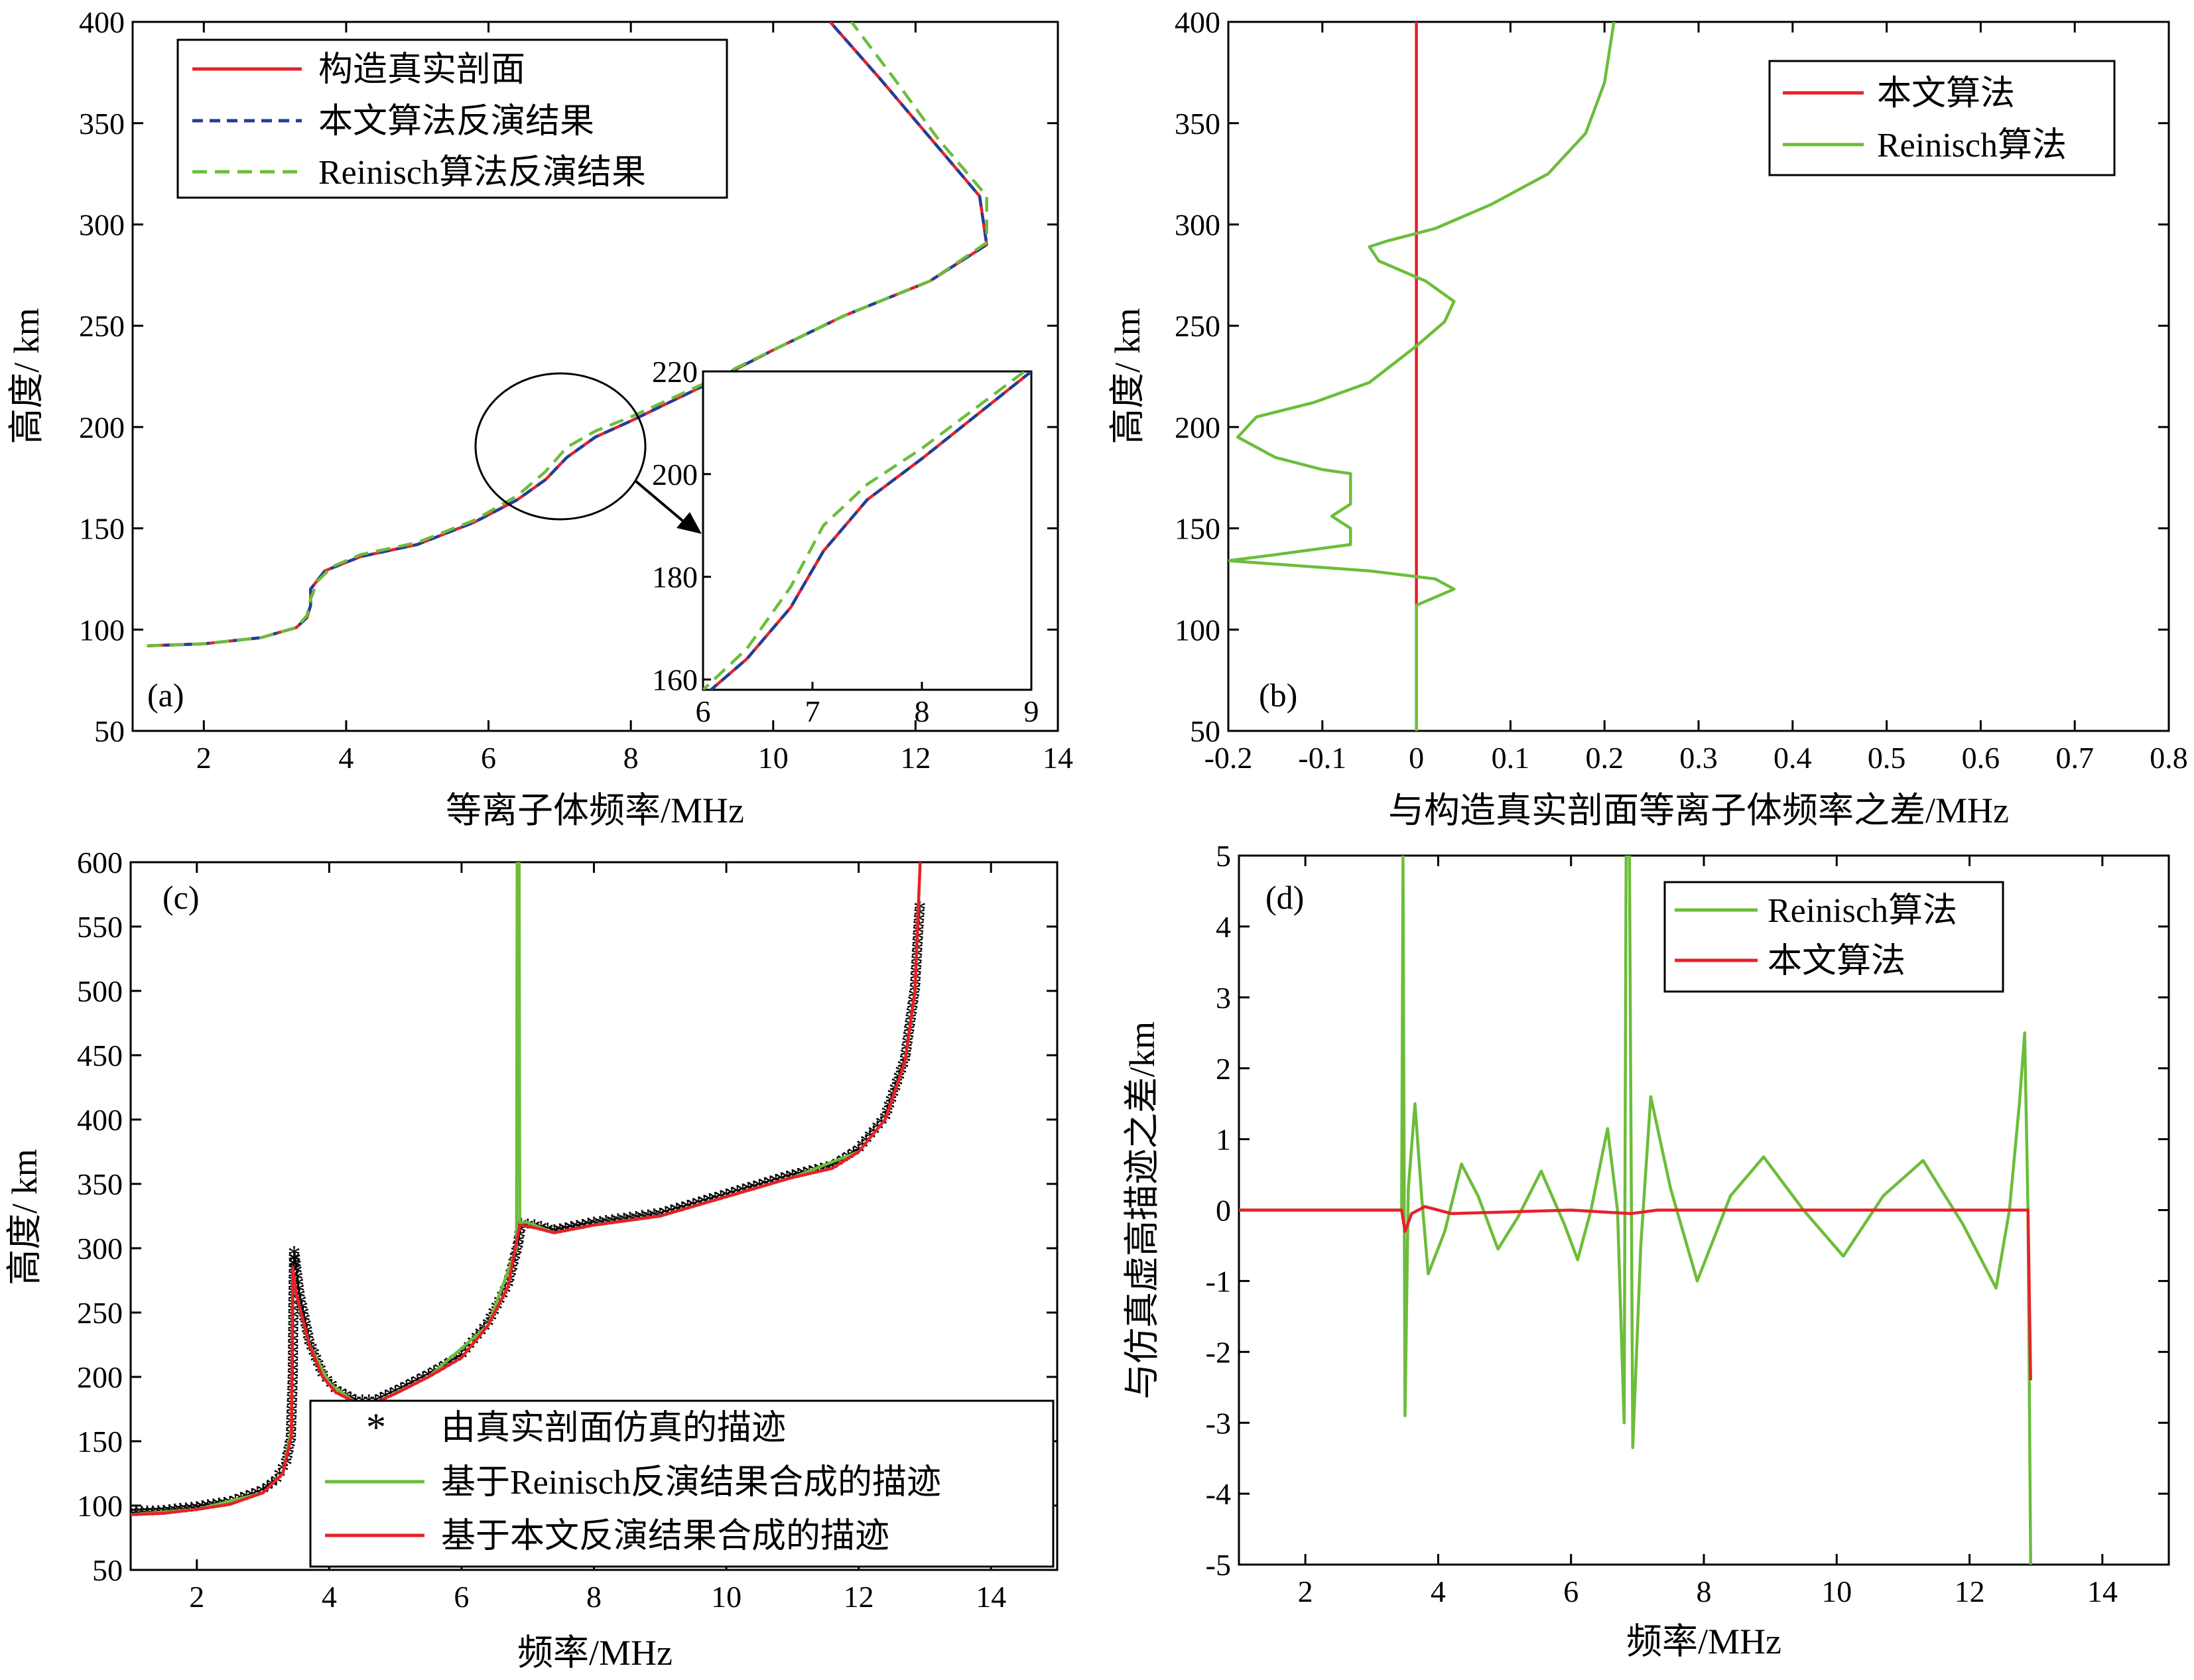 This screenshot has height=1680, width=2194. I want to click on y-tick-label: -2, so click(1218, 1352).